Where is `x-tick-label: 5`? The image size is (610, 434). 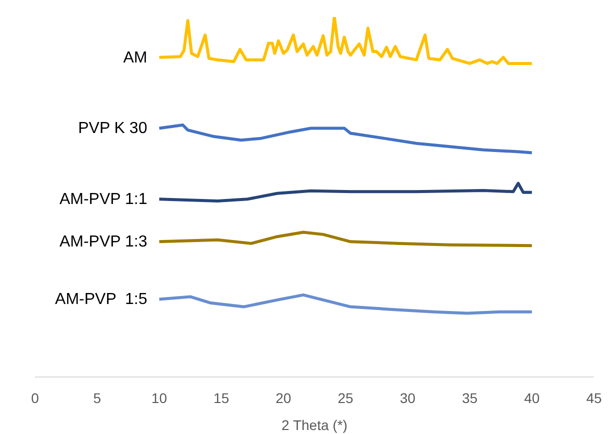 x-tick-label: 5 is located at coordinates (97, 398).